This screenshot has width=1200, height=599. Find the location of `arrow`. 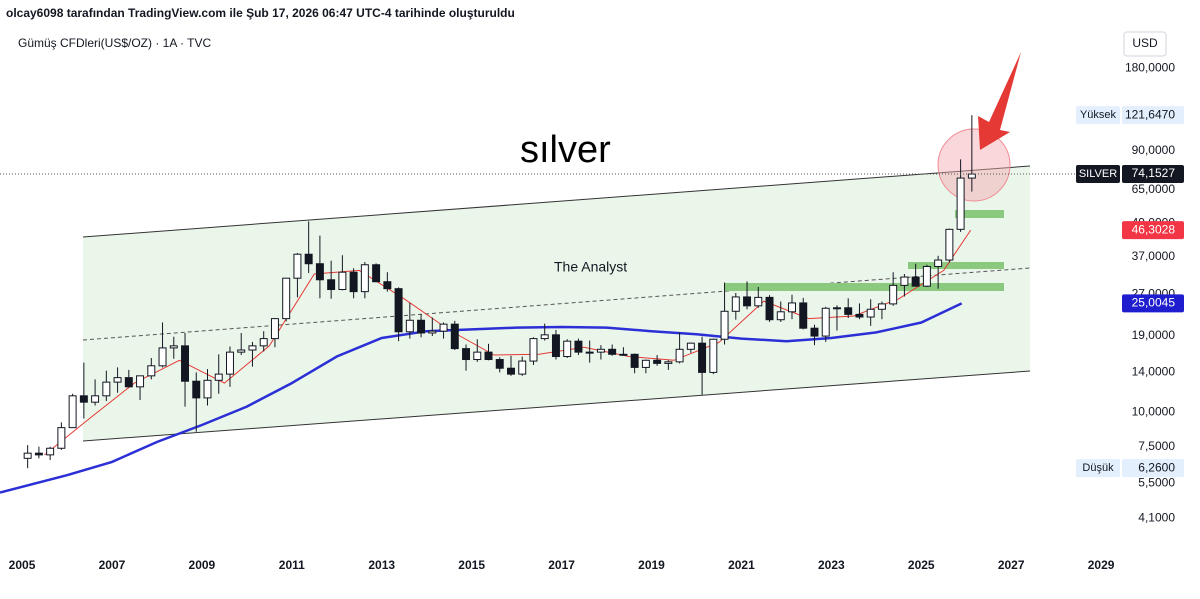

arrow is located at coordinates (999, 101).